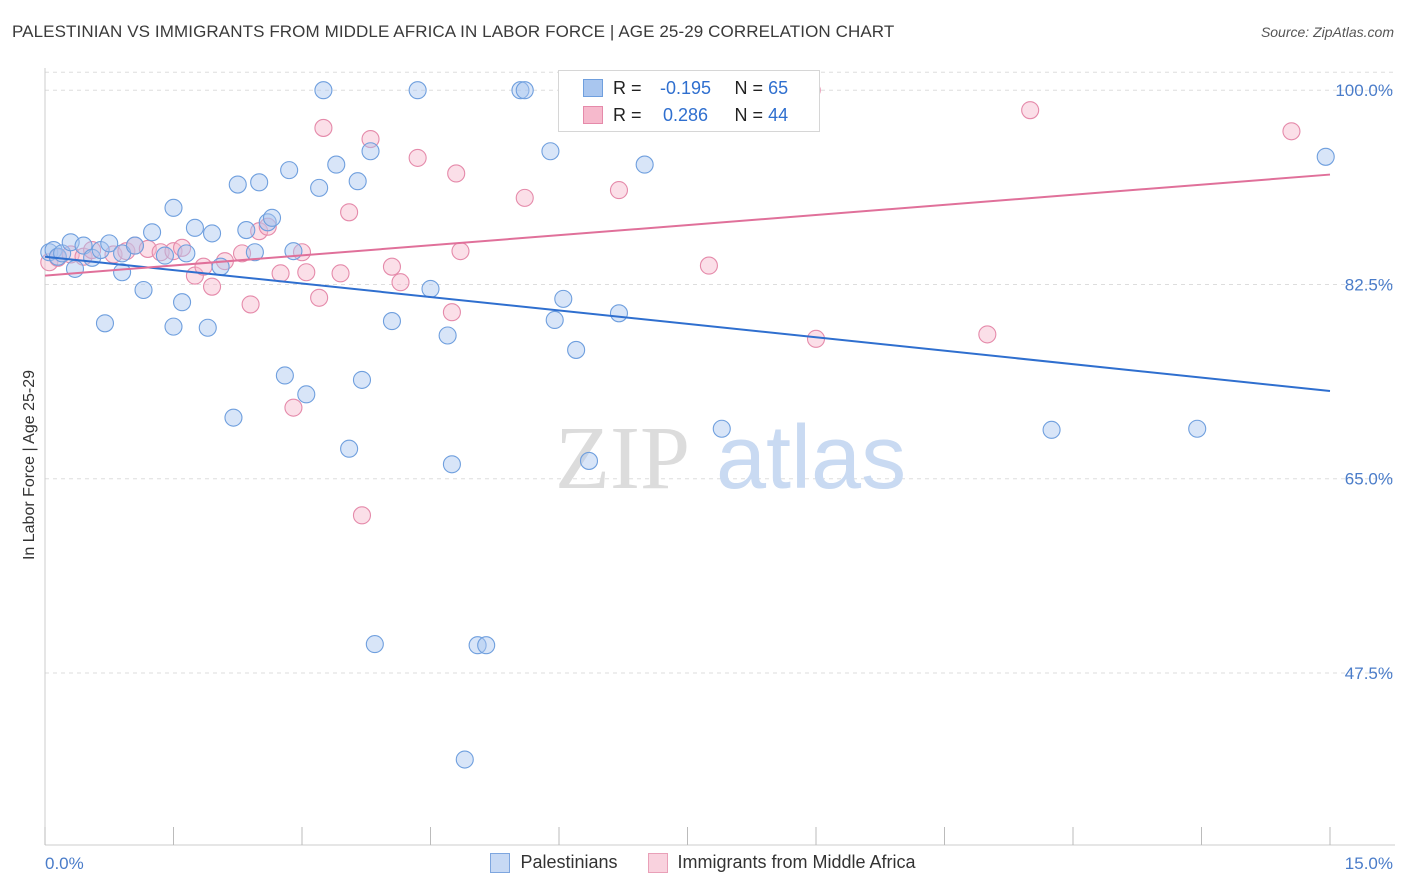 The width and height of the screenshot is (1406, 892). What do you see at coordinates (1327, 32) in the screenshot?
I see `source-credit: Source: ZipAtlas.com` at bounding box center [1327, 32].